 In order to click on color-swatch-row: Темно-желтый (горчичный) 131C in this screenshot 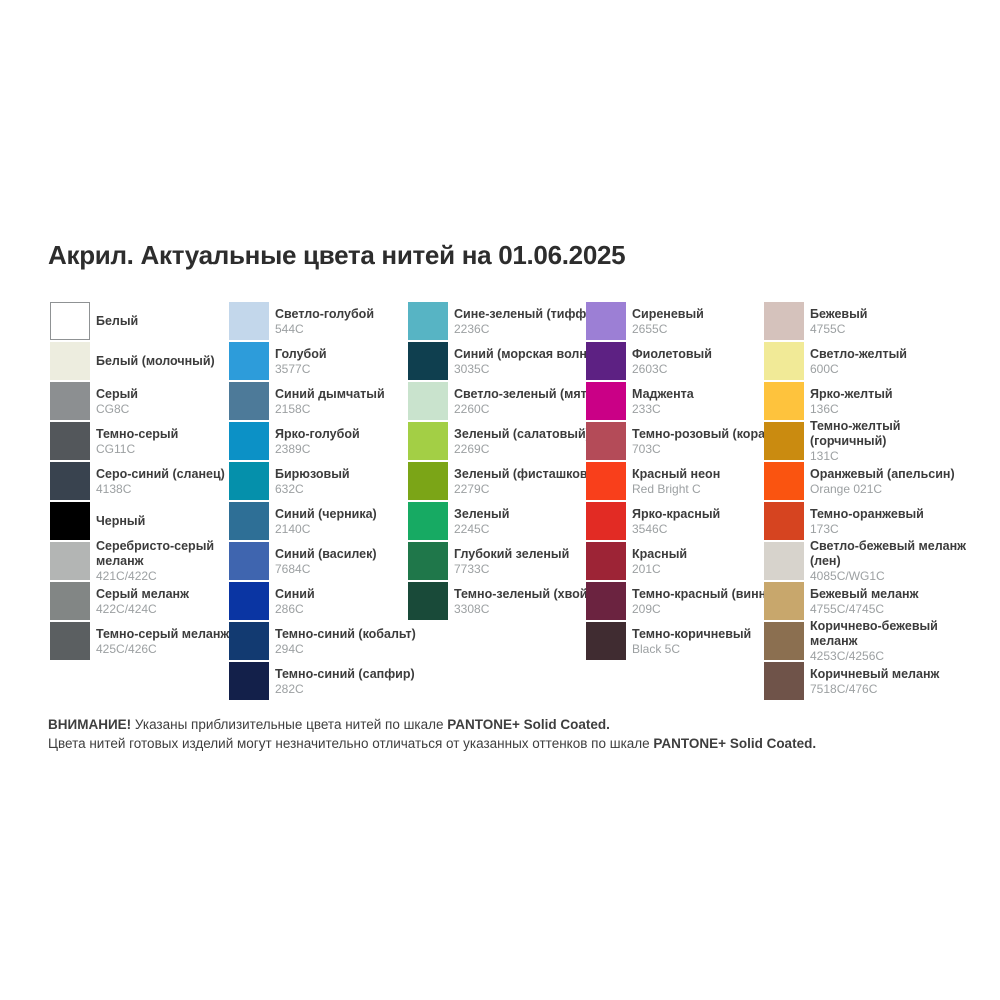, I will do `click(855, 441)`.